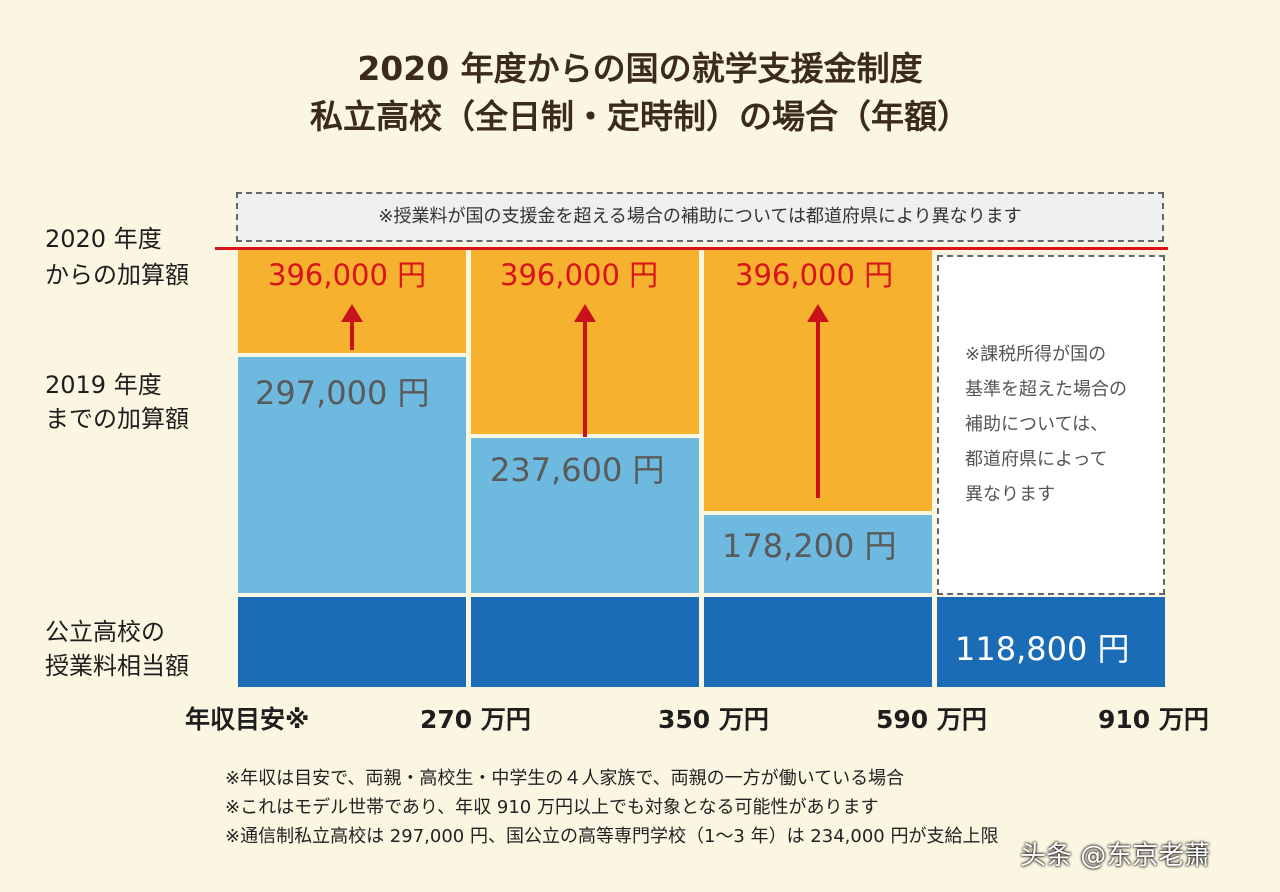  Describe the element at coordinates (691, 248) in the screenshot. I see `divider-line` at that location.